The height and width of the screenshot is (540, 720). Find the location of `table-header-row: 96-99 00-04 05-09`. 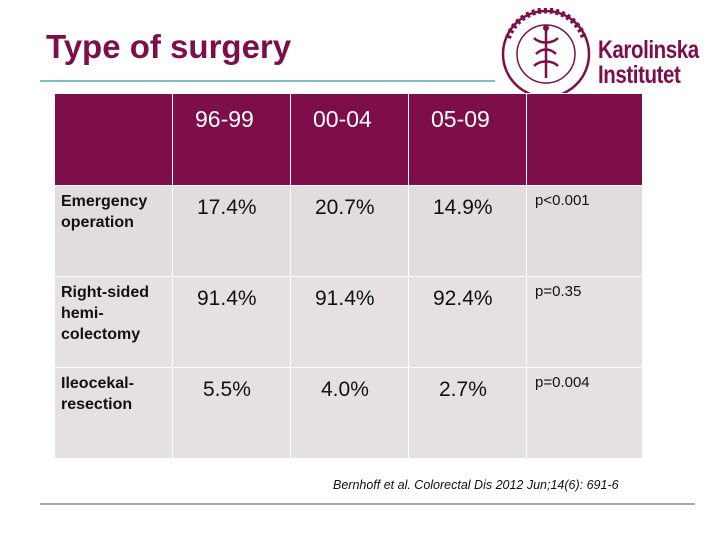

table-header-row: 96-99 00-04 05-09 is located at coordinates (348, 139).